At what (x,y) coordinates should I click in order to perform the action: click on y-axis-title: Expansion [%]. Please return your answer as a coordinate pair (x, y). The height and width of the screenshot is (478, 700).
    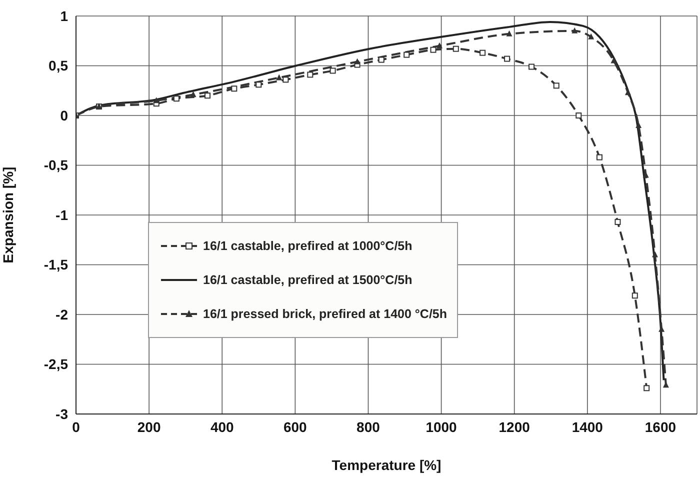
    Looking at the image, I should click on (8, 215).